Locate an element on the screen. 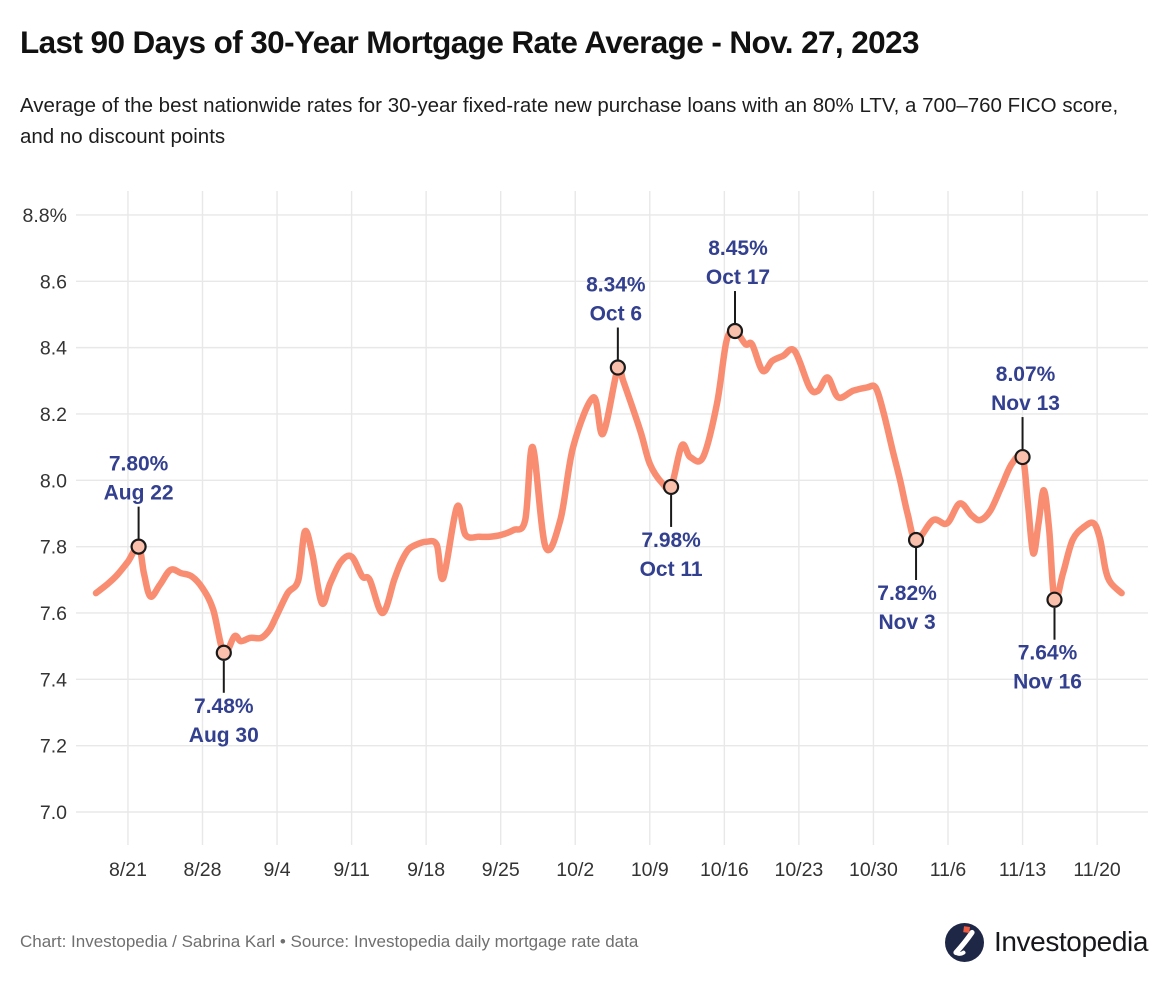 This screenshot has height=981, width=1170. y-tick-label: 8.6 is located at coordinates (53, 282).